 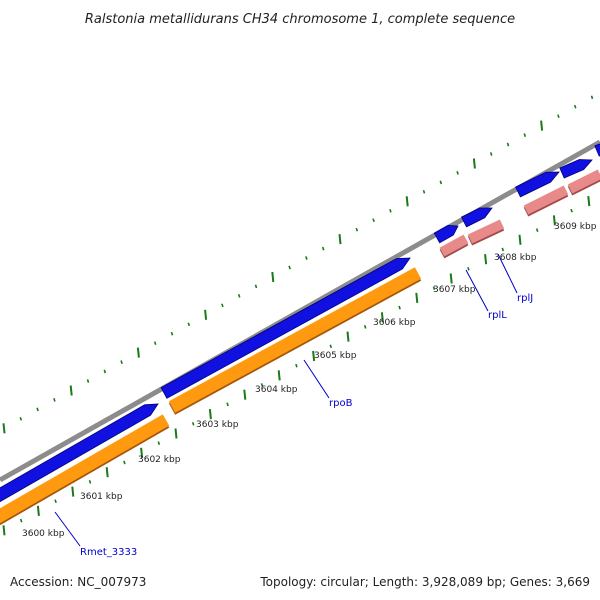 I want to click on scale-label: 3601 kbp, so click(x=101, y=497).